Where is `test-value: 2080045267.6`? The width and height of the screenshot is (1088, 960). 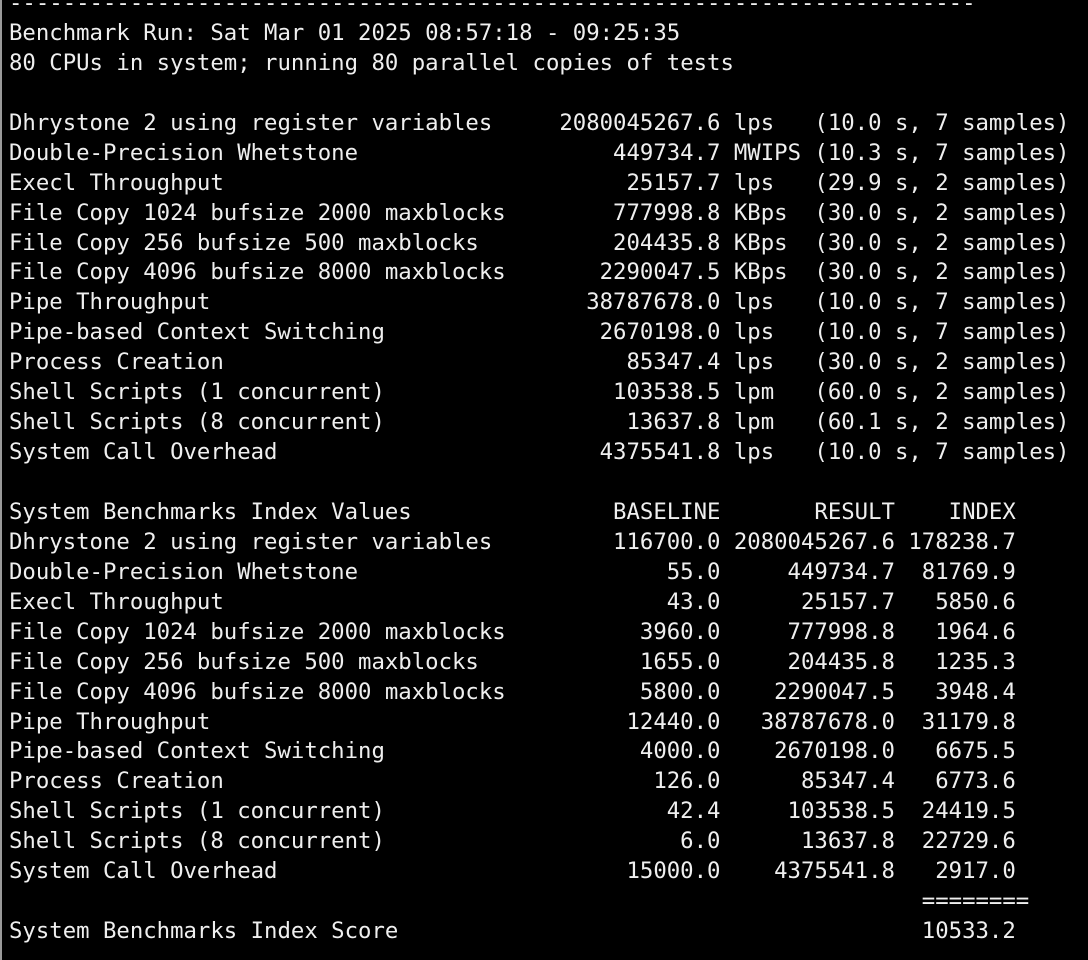
test-value: 2080045267.6 is located at coordinates (640, 122).